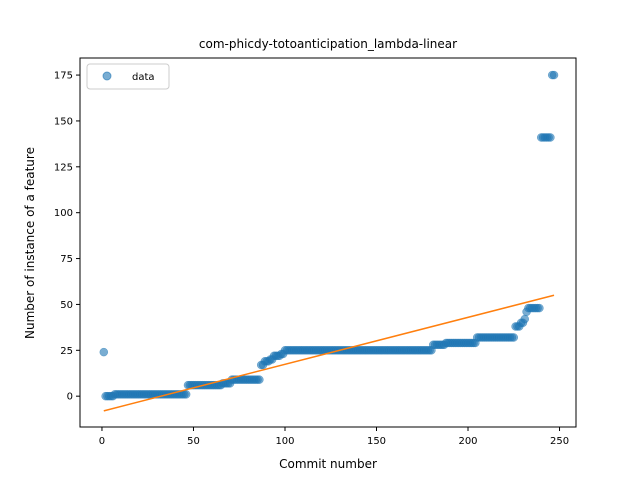 The height and width of the screenshot is (480, 640). I want to click on x-tick-label: 100, so click(284, 441).